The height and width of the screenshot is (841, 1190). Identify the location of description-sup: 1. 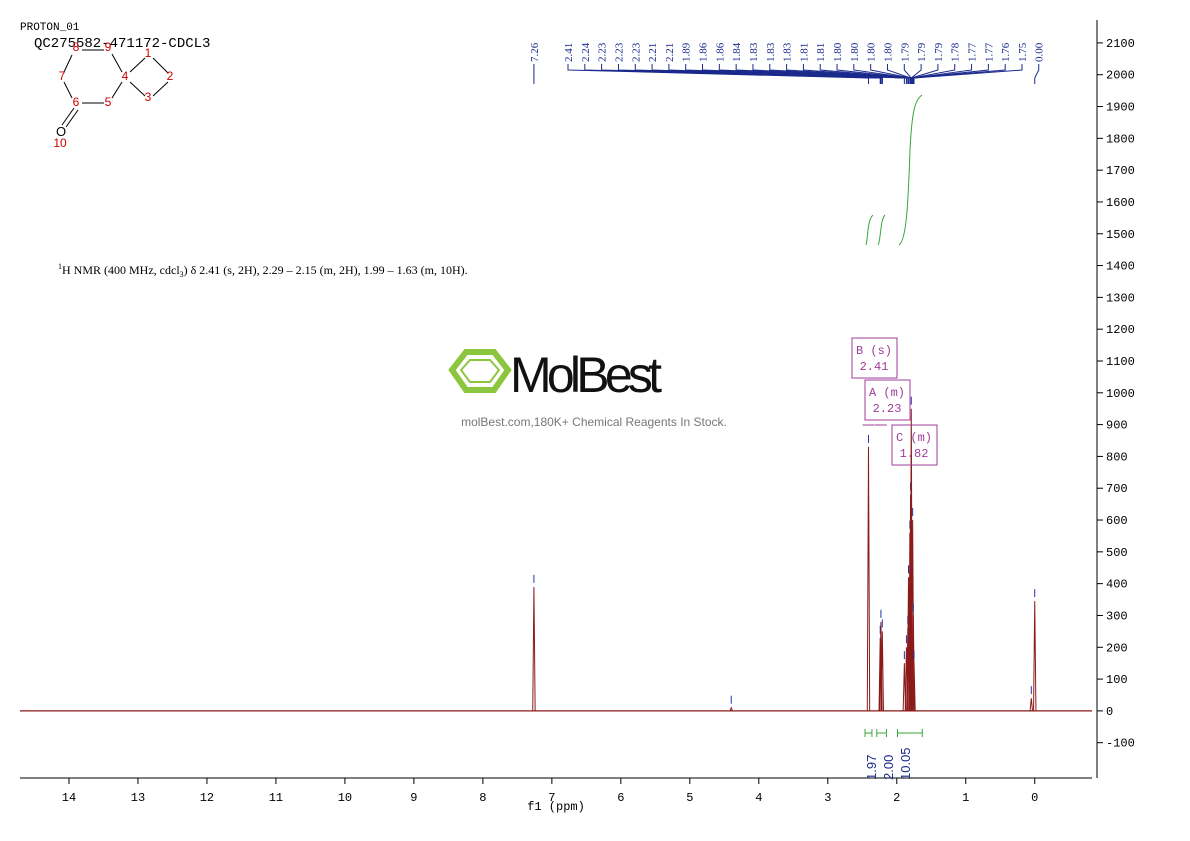
(60, 266).